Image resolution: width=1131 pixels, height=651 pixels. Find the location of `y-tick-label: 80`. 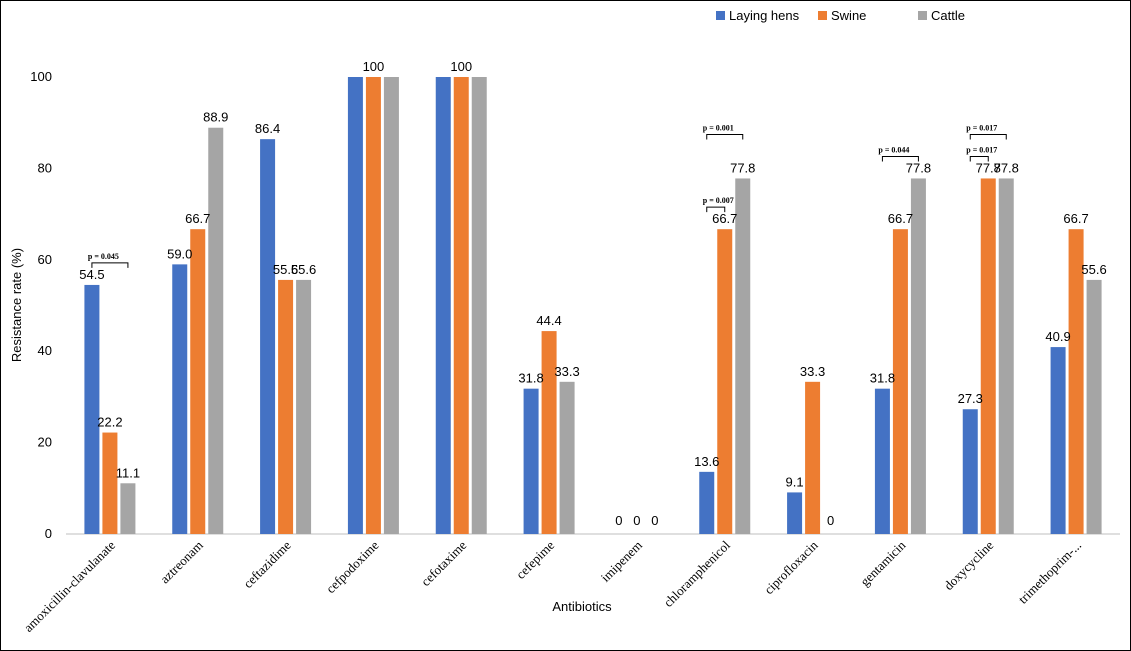

y-tick-label: 80 is located at coordinates (45, 167).